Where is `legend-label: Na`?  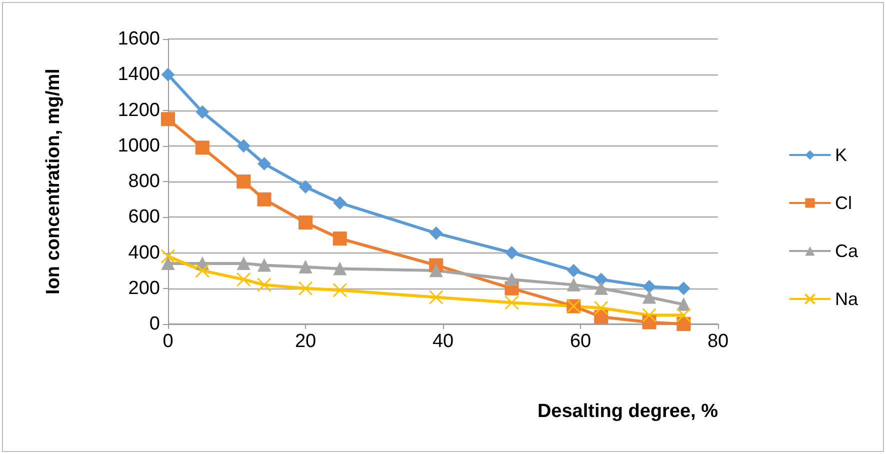 legend-label: Na is located at coordinates (846, 299).